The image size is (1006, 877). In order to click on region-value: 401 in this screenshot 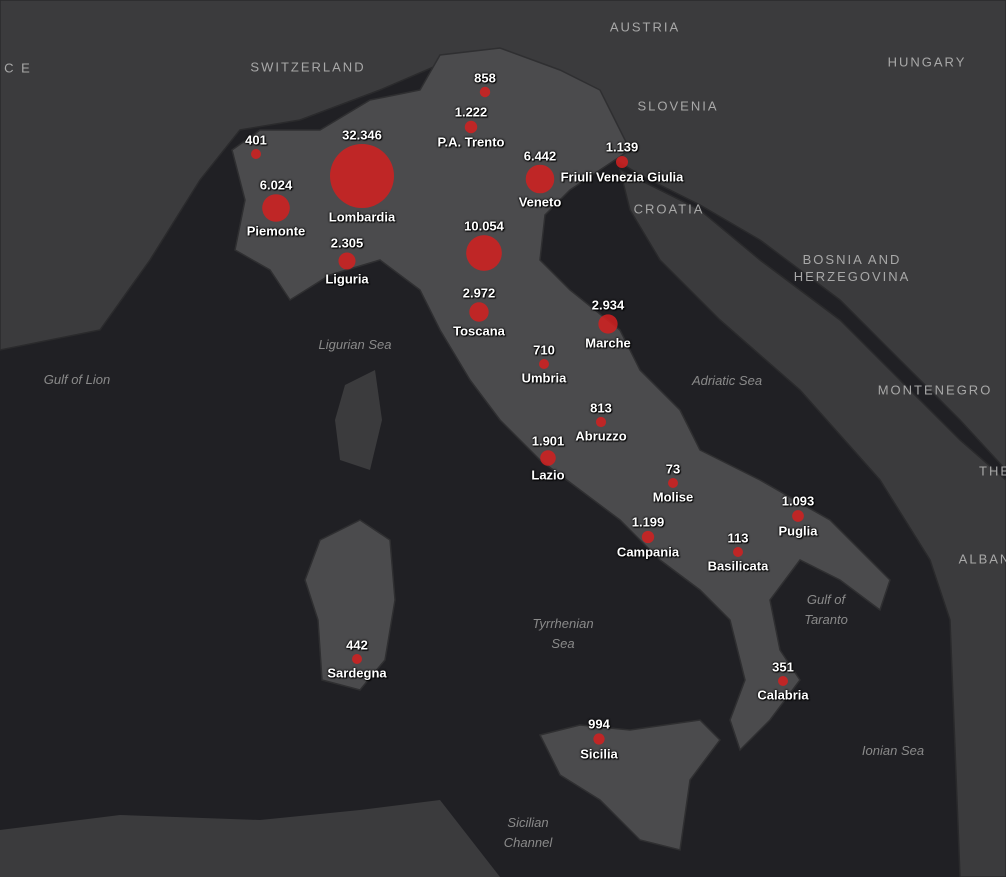, I will do `click(256, 140)`.